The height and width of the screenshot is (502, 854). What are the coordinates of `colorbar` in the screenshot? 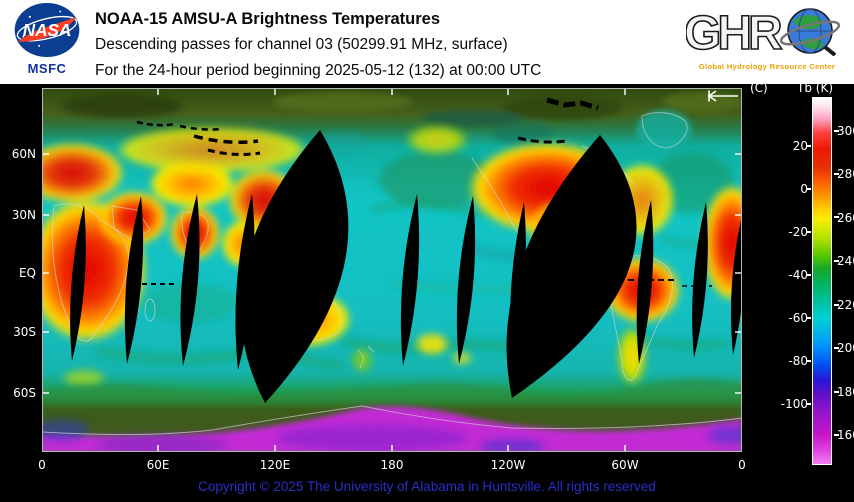 It's located at (822, 281).